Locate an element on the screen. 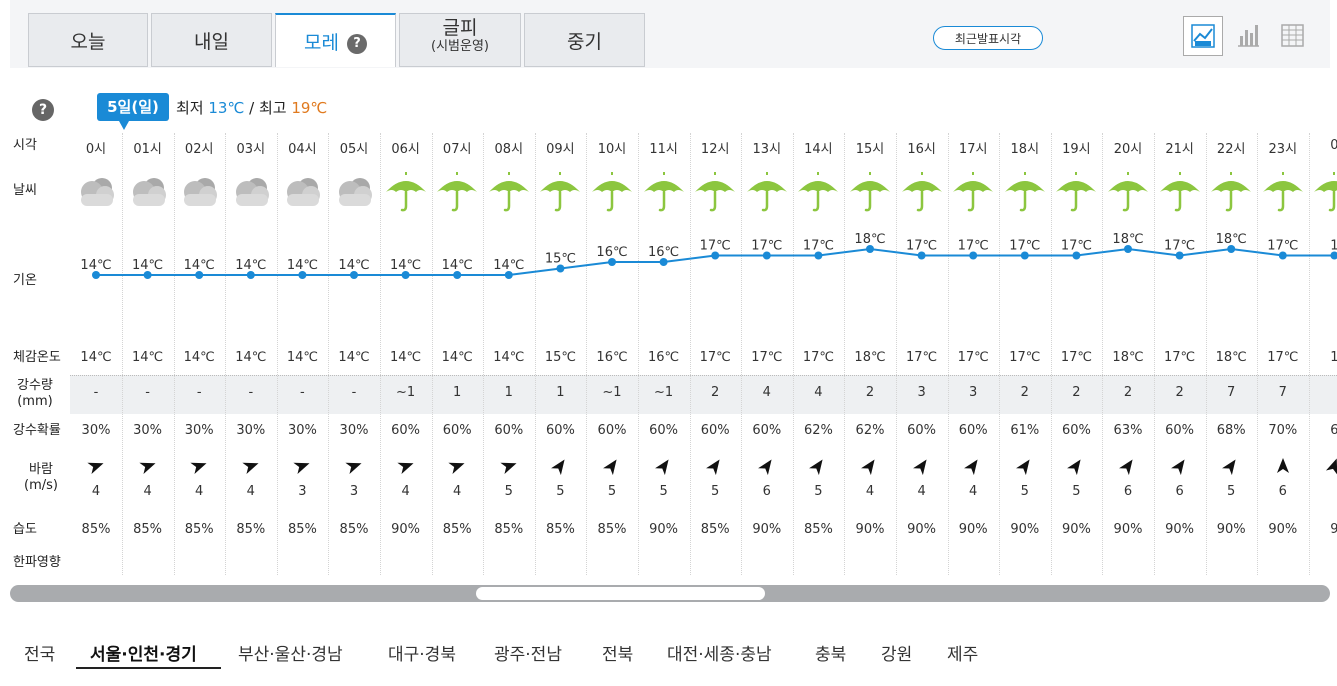 This screenshot has width=1337, height=686. precip-prob: 60% is located at coordinates (457, 430).